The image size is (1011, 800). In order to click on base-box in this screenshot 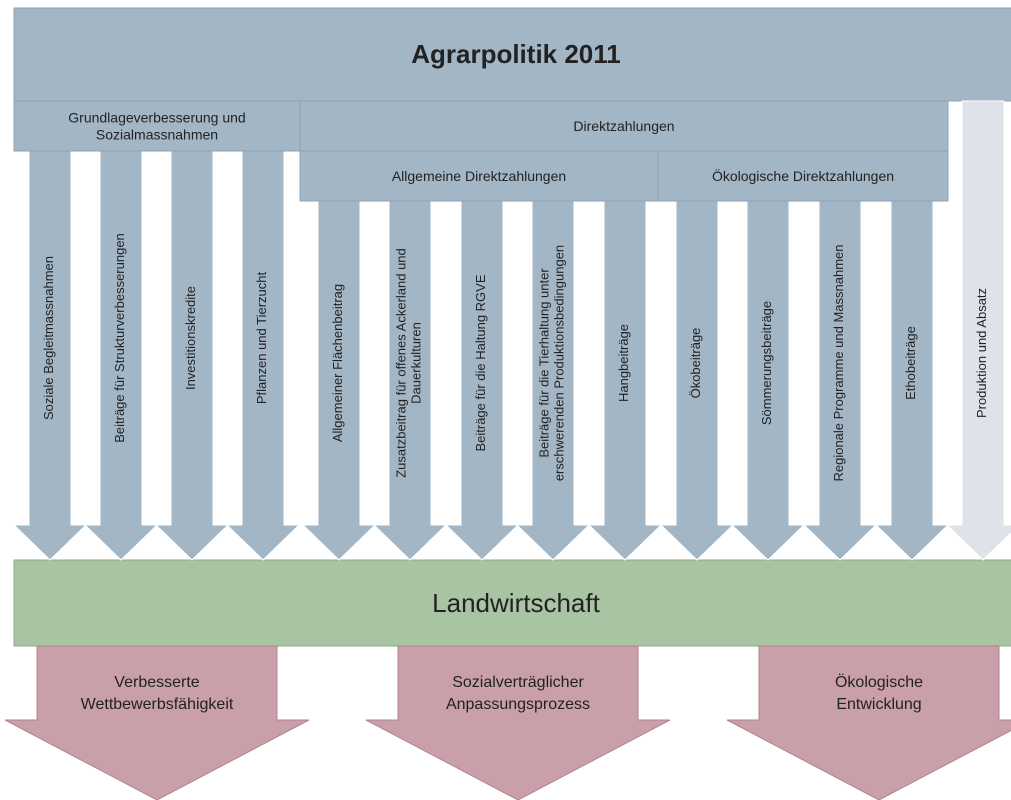, I will do `click(512, 603)`.